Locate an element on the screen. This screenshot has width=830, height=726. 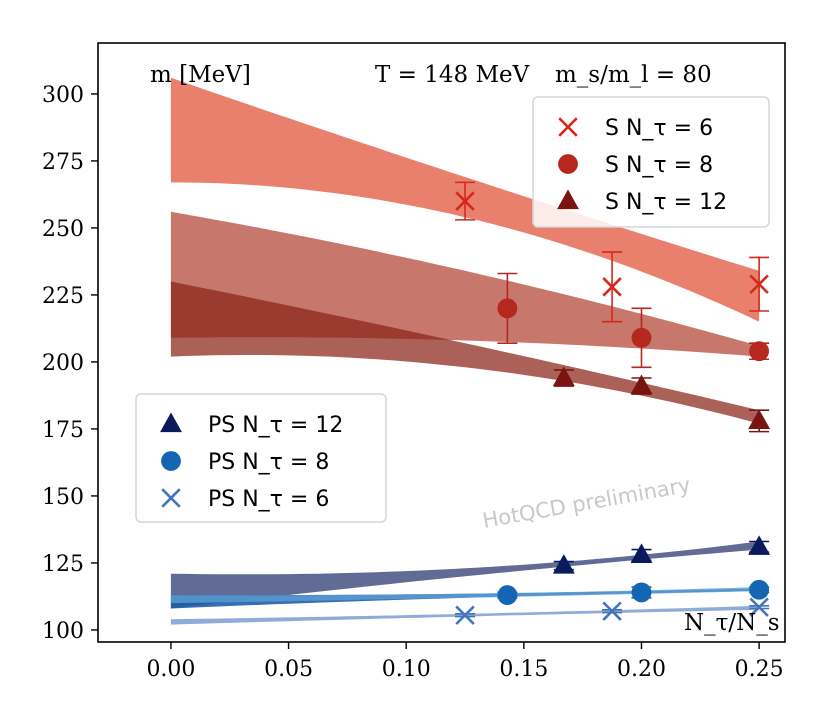
temperature-annotation: T = 148 MeV is located at coordinates (452, 75).